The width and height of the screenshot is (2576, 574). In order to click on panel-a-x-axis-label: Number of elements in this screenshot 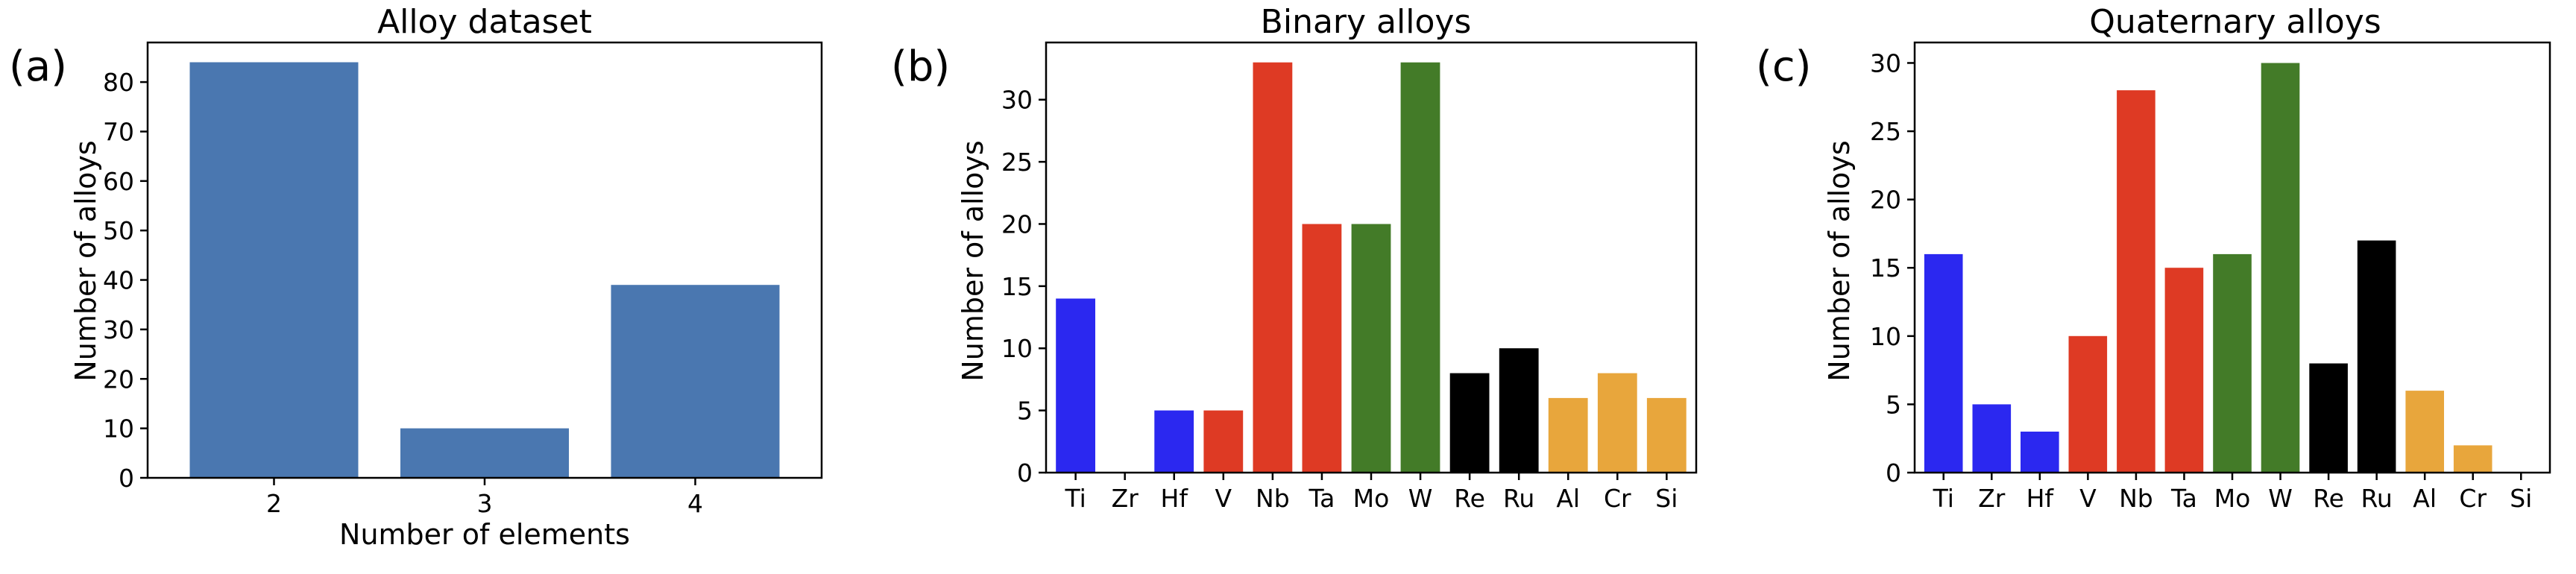, I will do `click(484, 534)`.